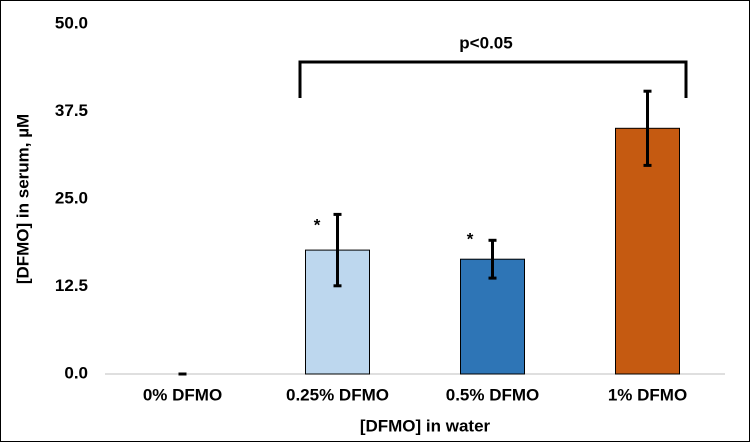 The height and width of the screenshot is (442, 750). I want to click on x-axis-label: [DFMO] in water, so click(425, 425).